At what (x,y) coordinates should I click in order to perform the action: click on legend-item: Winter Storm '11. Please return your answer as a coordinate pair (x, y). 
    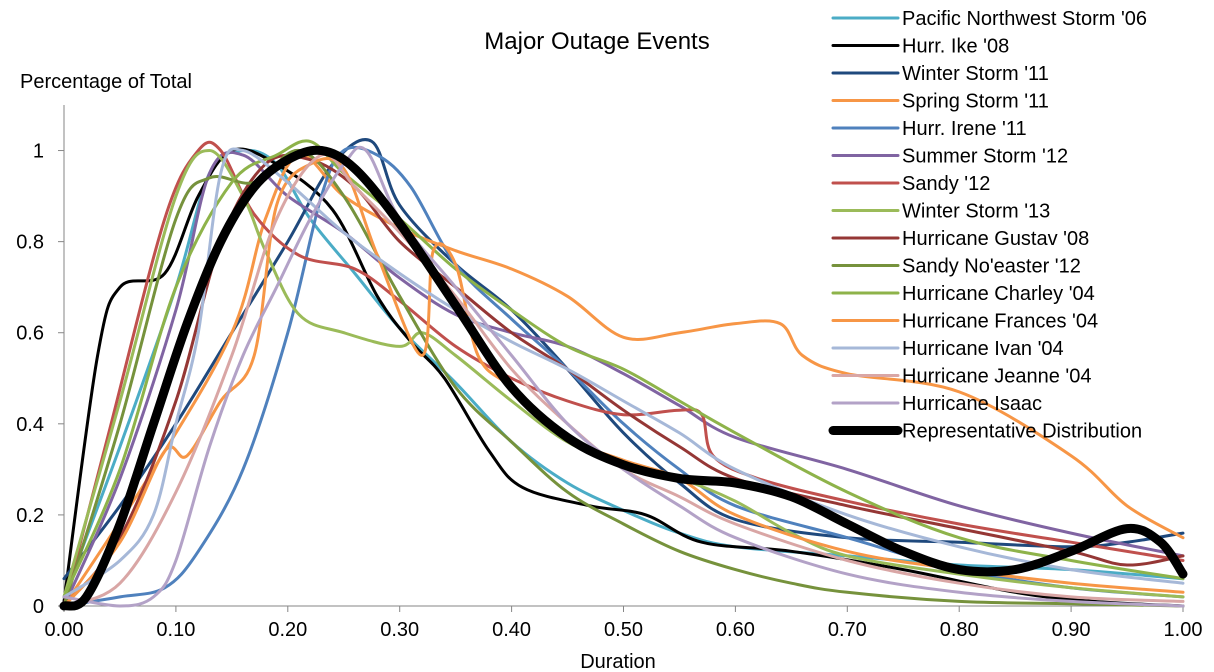
    Looking at the image, I should click on (940, 74).